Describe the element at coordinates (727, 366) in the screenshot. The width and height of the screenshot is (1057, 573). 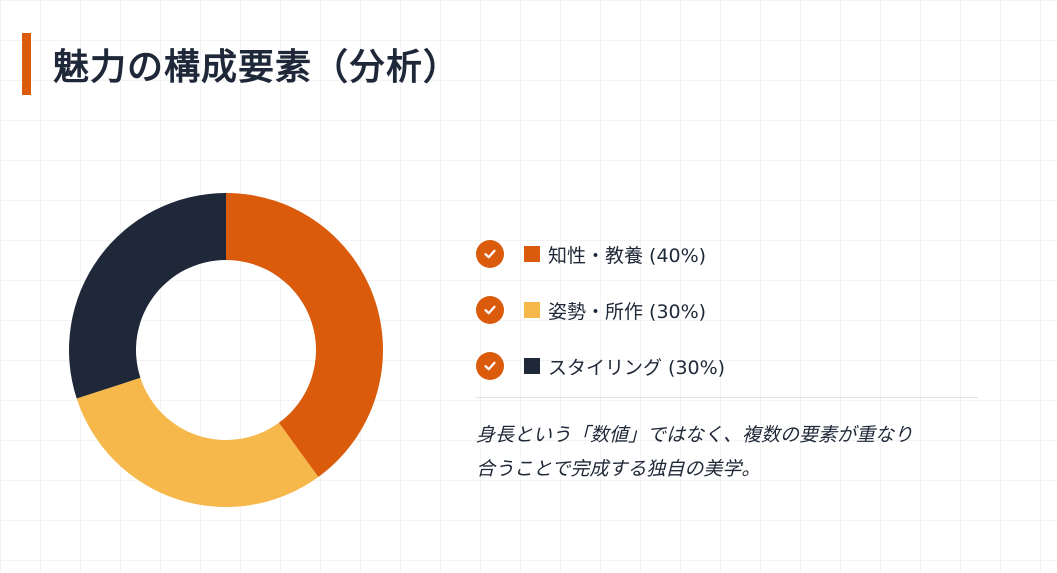
I see `legend-item: スタイリング (30%)` at that location.